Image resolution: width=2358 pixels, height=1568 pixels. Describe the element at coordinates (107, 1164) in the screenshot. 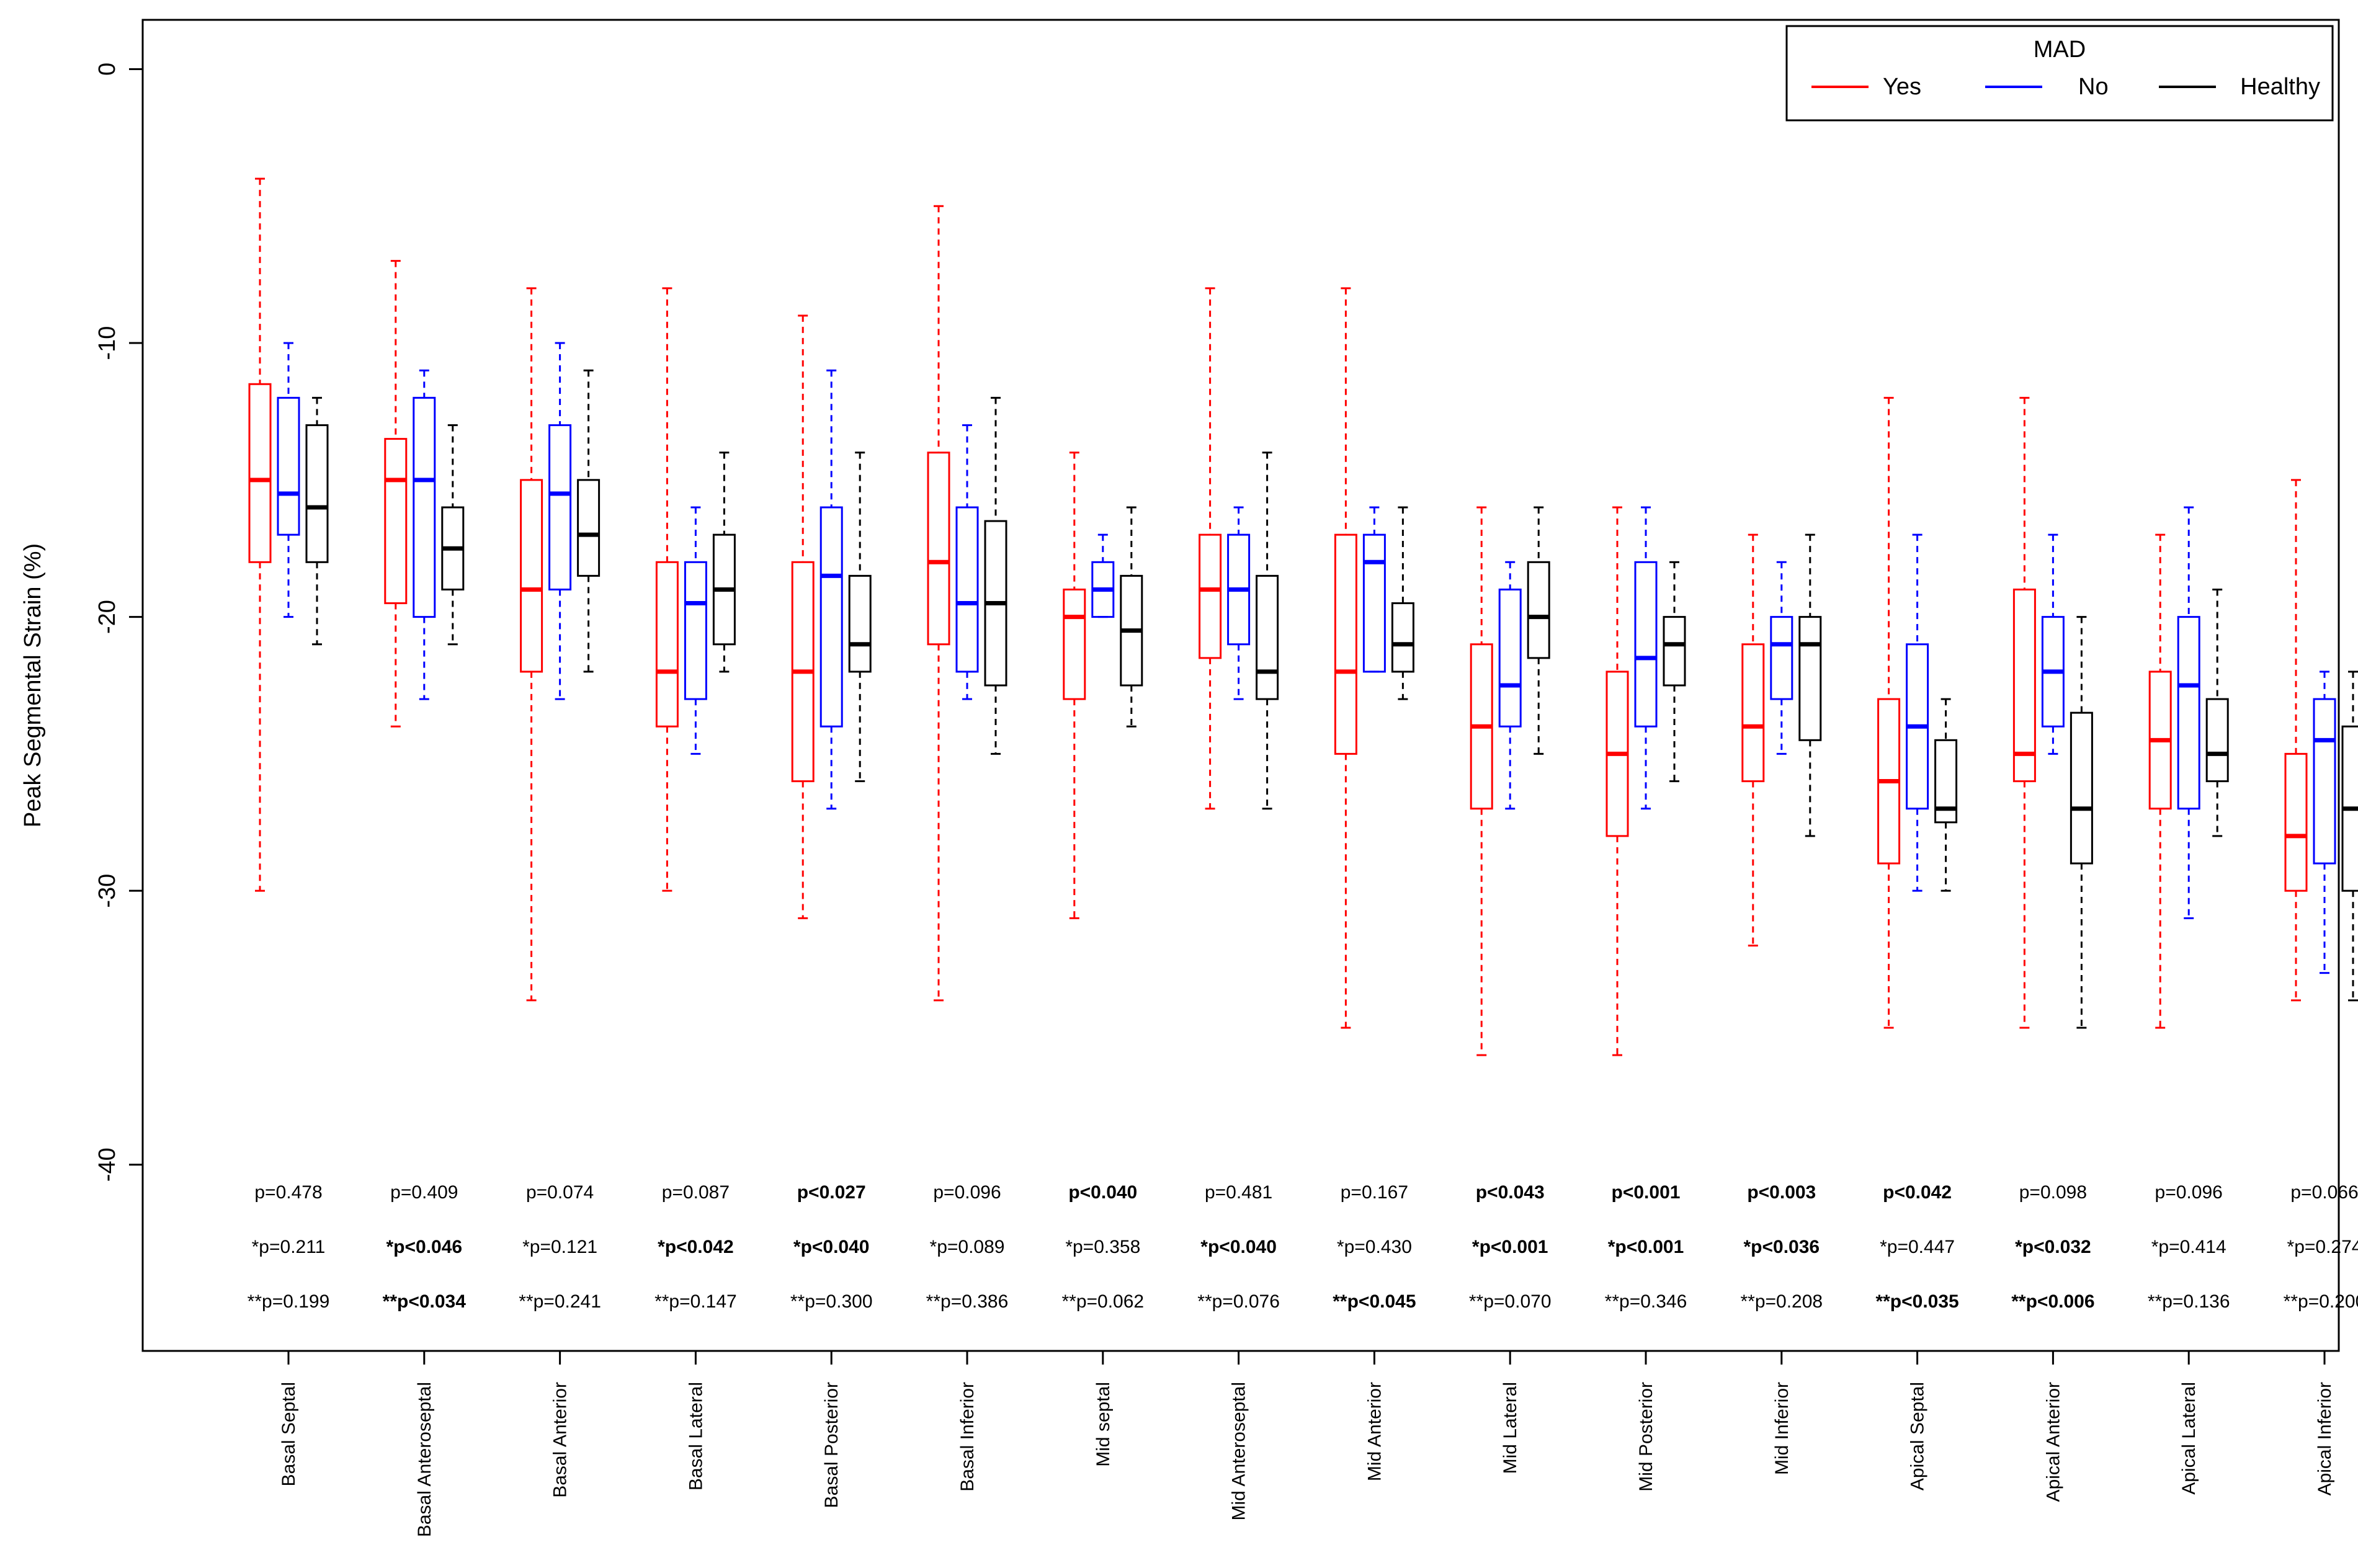

I see `y-tick-label: -40` at that location.